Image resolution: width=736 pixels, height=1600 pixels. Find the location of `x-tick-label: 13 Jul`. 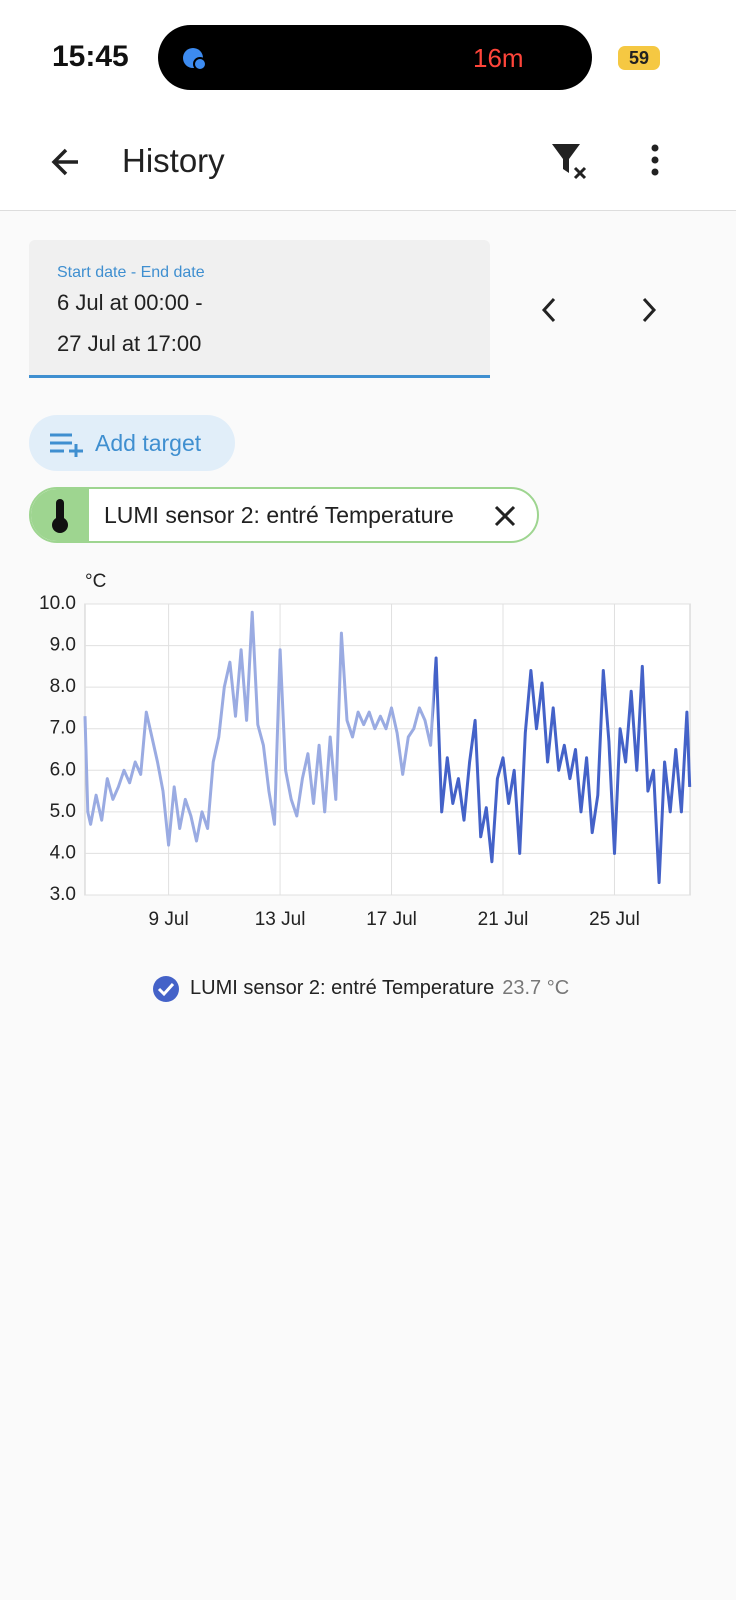

x-tick-label: 13 Jul is located at coordinates (280, 919).